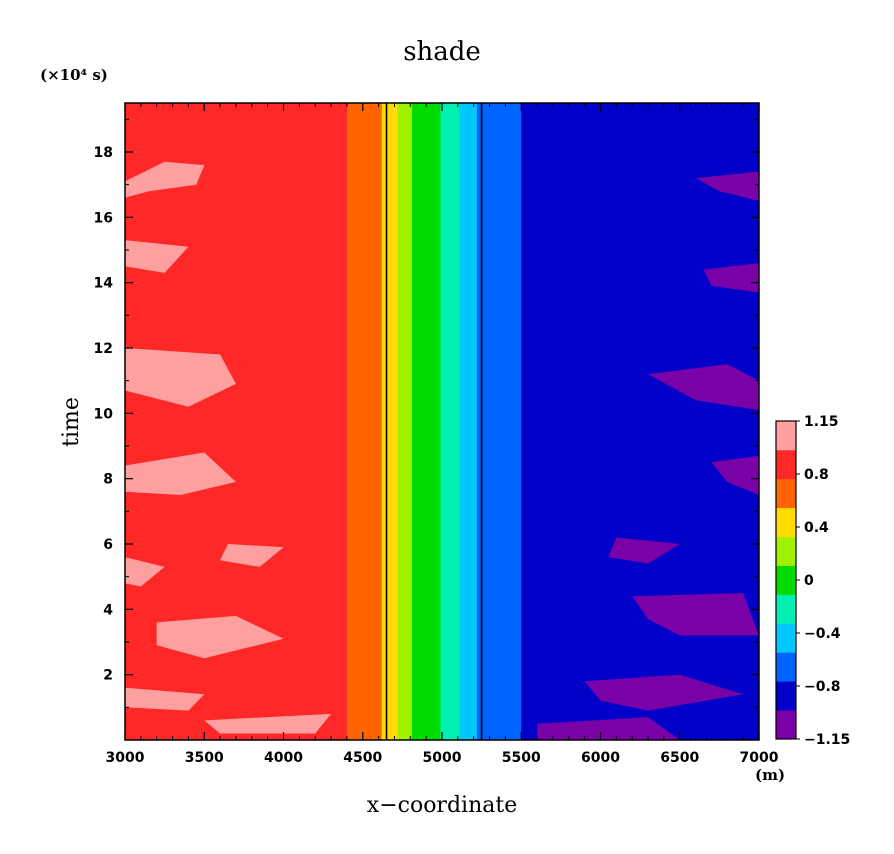 The height and width of the screenshot is (854, 894). What do you see at coordinates (442, 52) in the screenshot?
I see `chart-title: shade` at bounding box center [442, 52].